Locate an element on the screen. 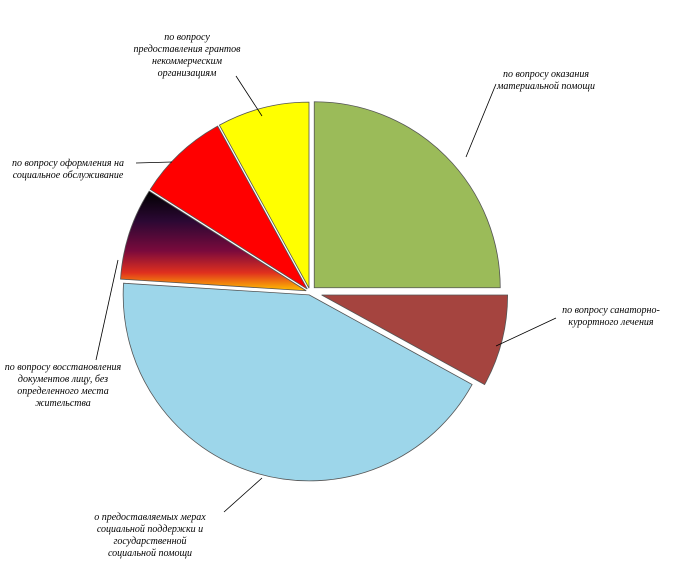 Image resolution: width=694 pixels, height=568 pixels. slice-label-line: документов лицу, без is located at coordinates (63, 379).